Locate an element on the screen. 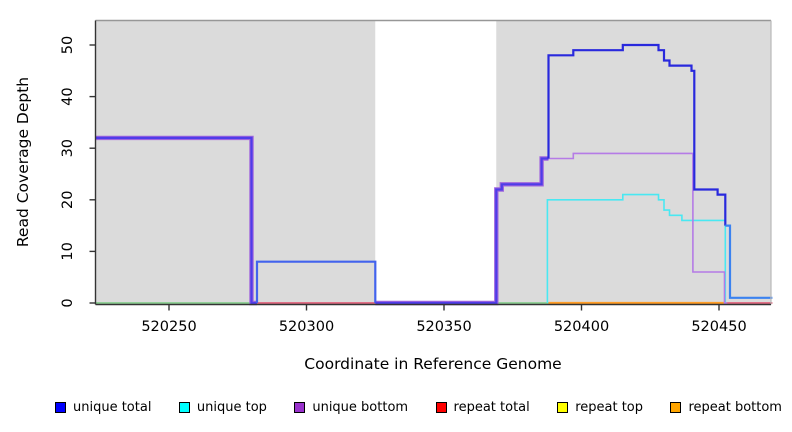  y-tick-label: 30 is located at coordinates (68, 148).